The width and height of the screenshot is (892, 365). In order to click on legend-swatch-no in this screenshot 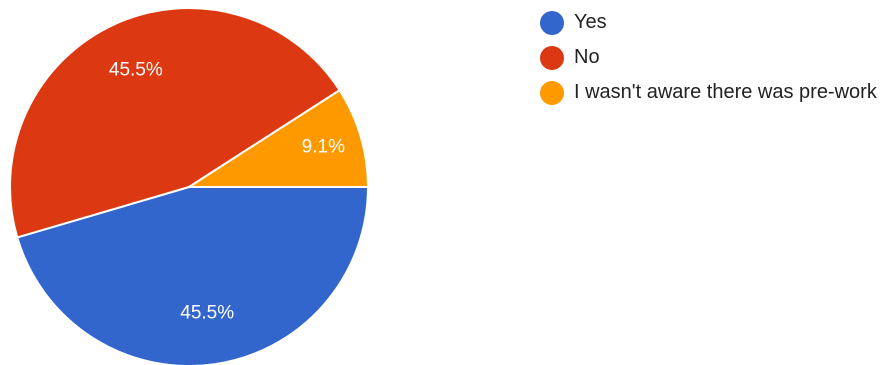, I will do `click(552, 58)`.